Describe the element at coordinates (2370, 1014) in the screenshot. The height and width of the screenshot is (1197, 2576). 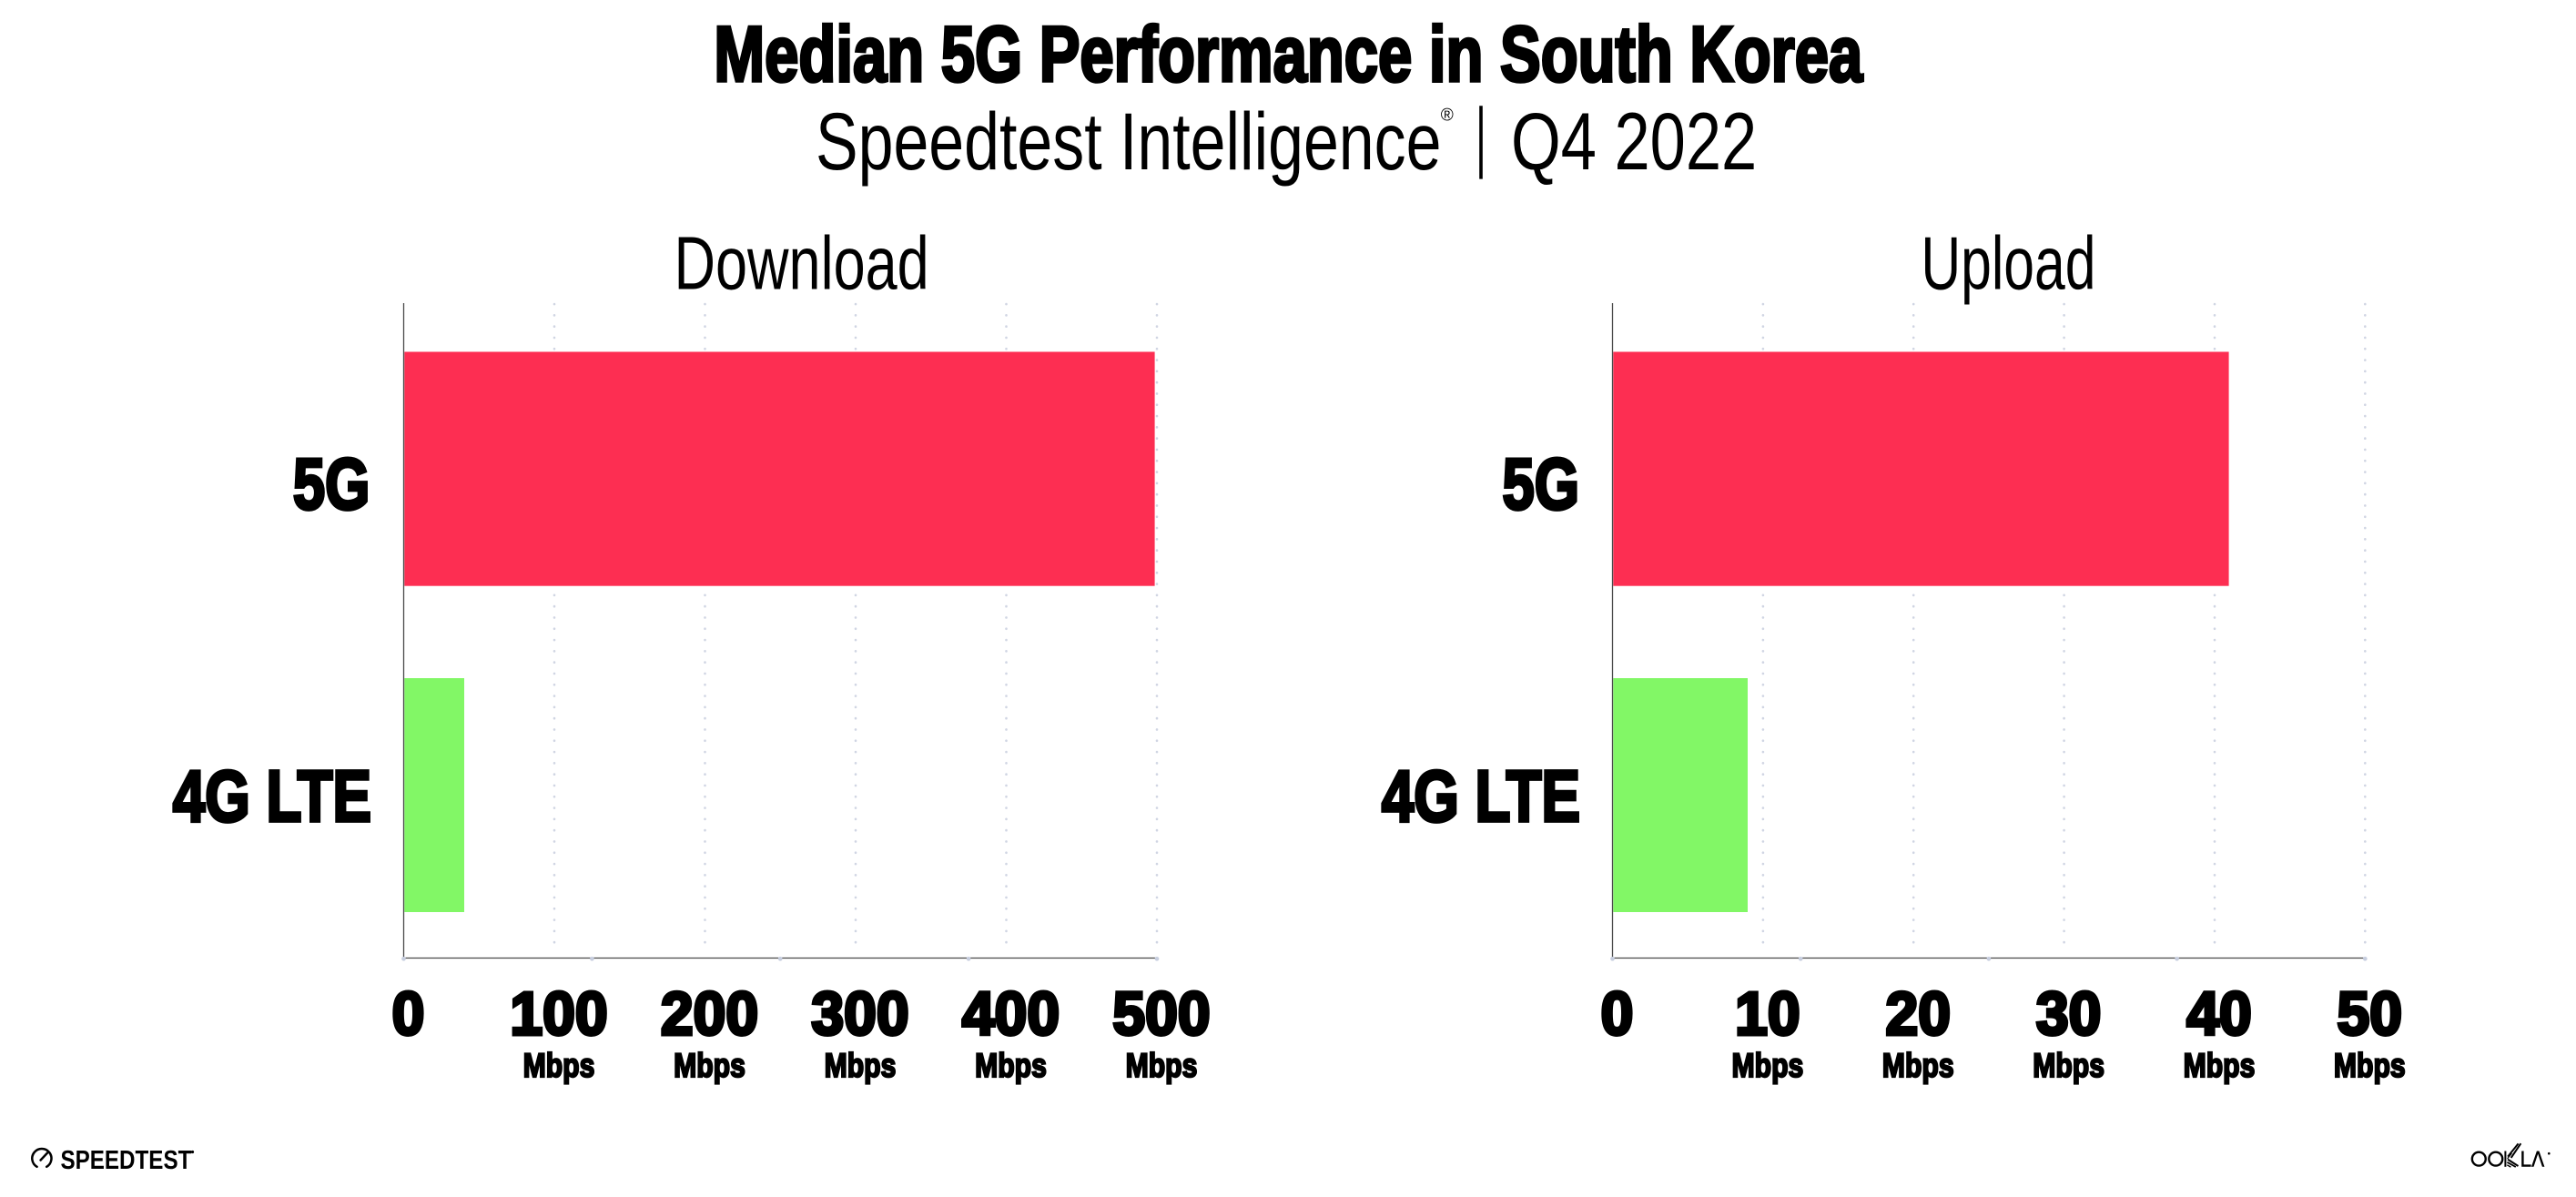
I see `svg-text: 50` at that location.